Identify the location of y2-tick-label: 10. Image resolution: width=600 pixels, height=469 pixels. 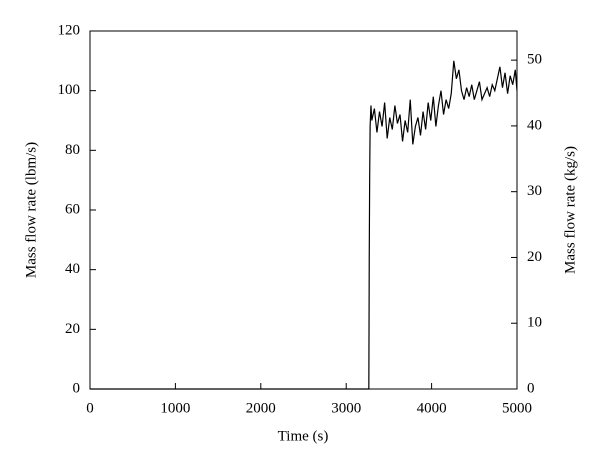
(534, 323).